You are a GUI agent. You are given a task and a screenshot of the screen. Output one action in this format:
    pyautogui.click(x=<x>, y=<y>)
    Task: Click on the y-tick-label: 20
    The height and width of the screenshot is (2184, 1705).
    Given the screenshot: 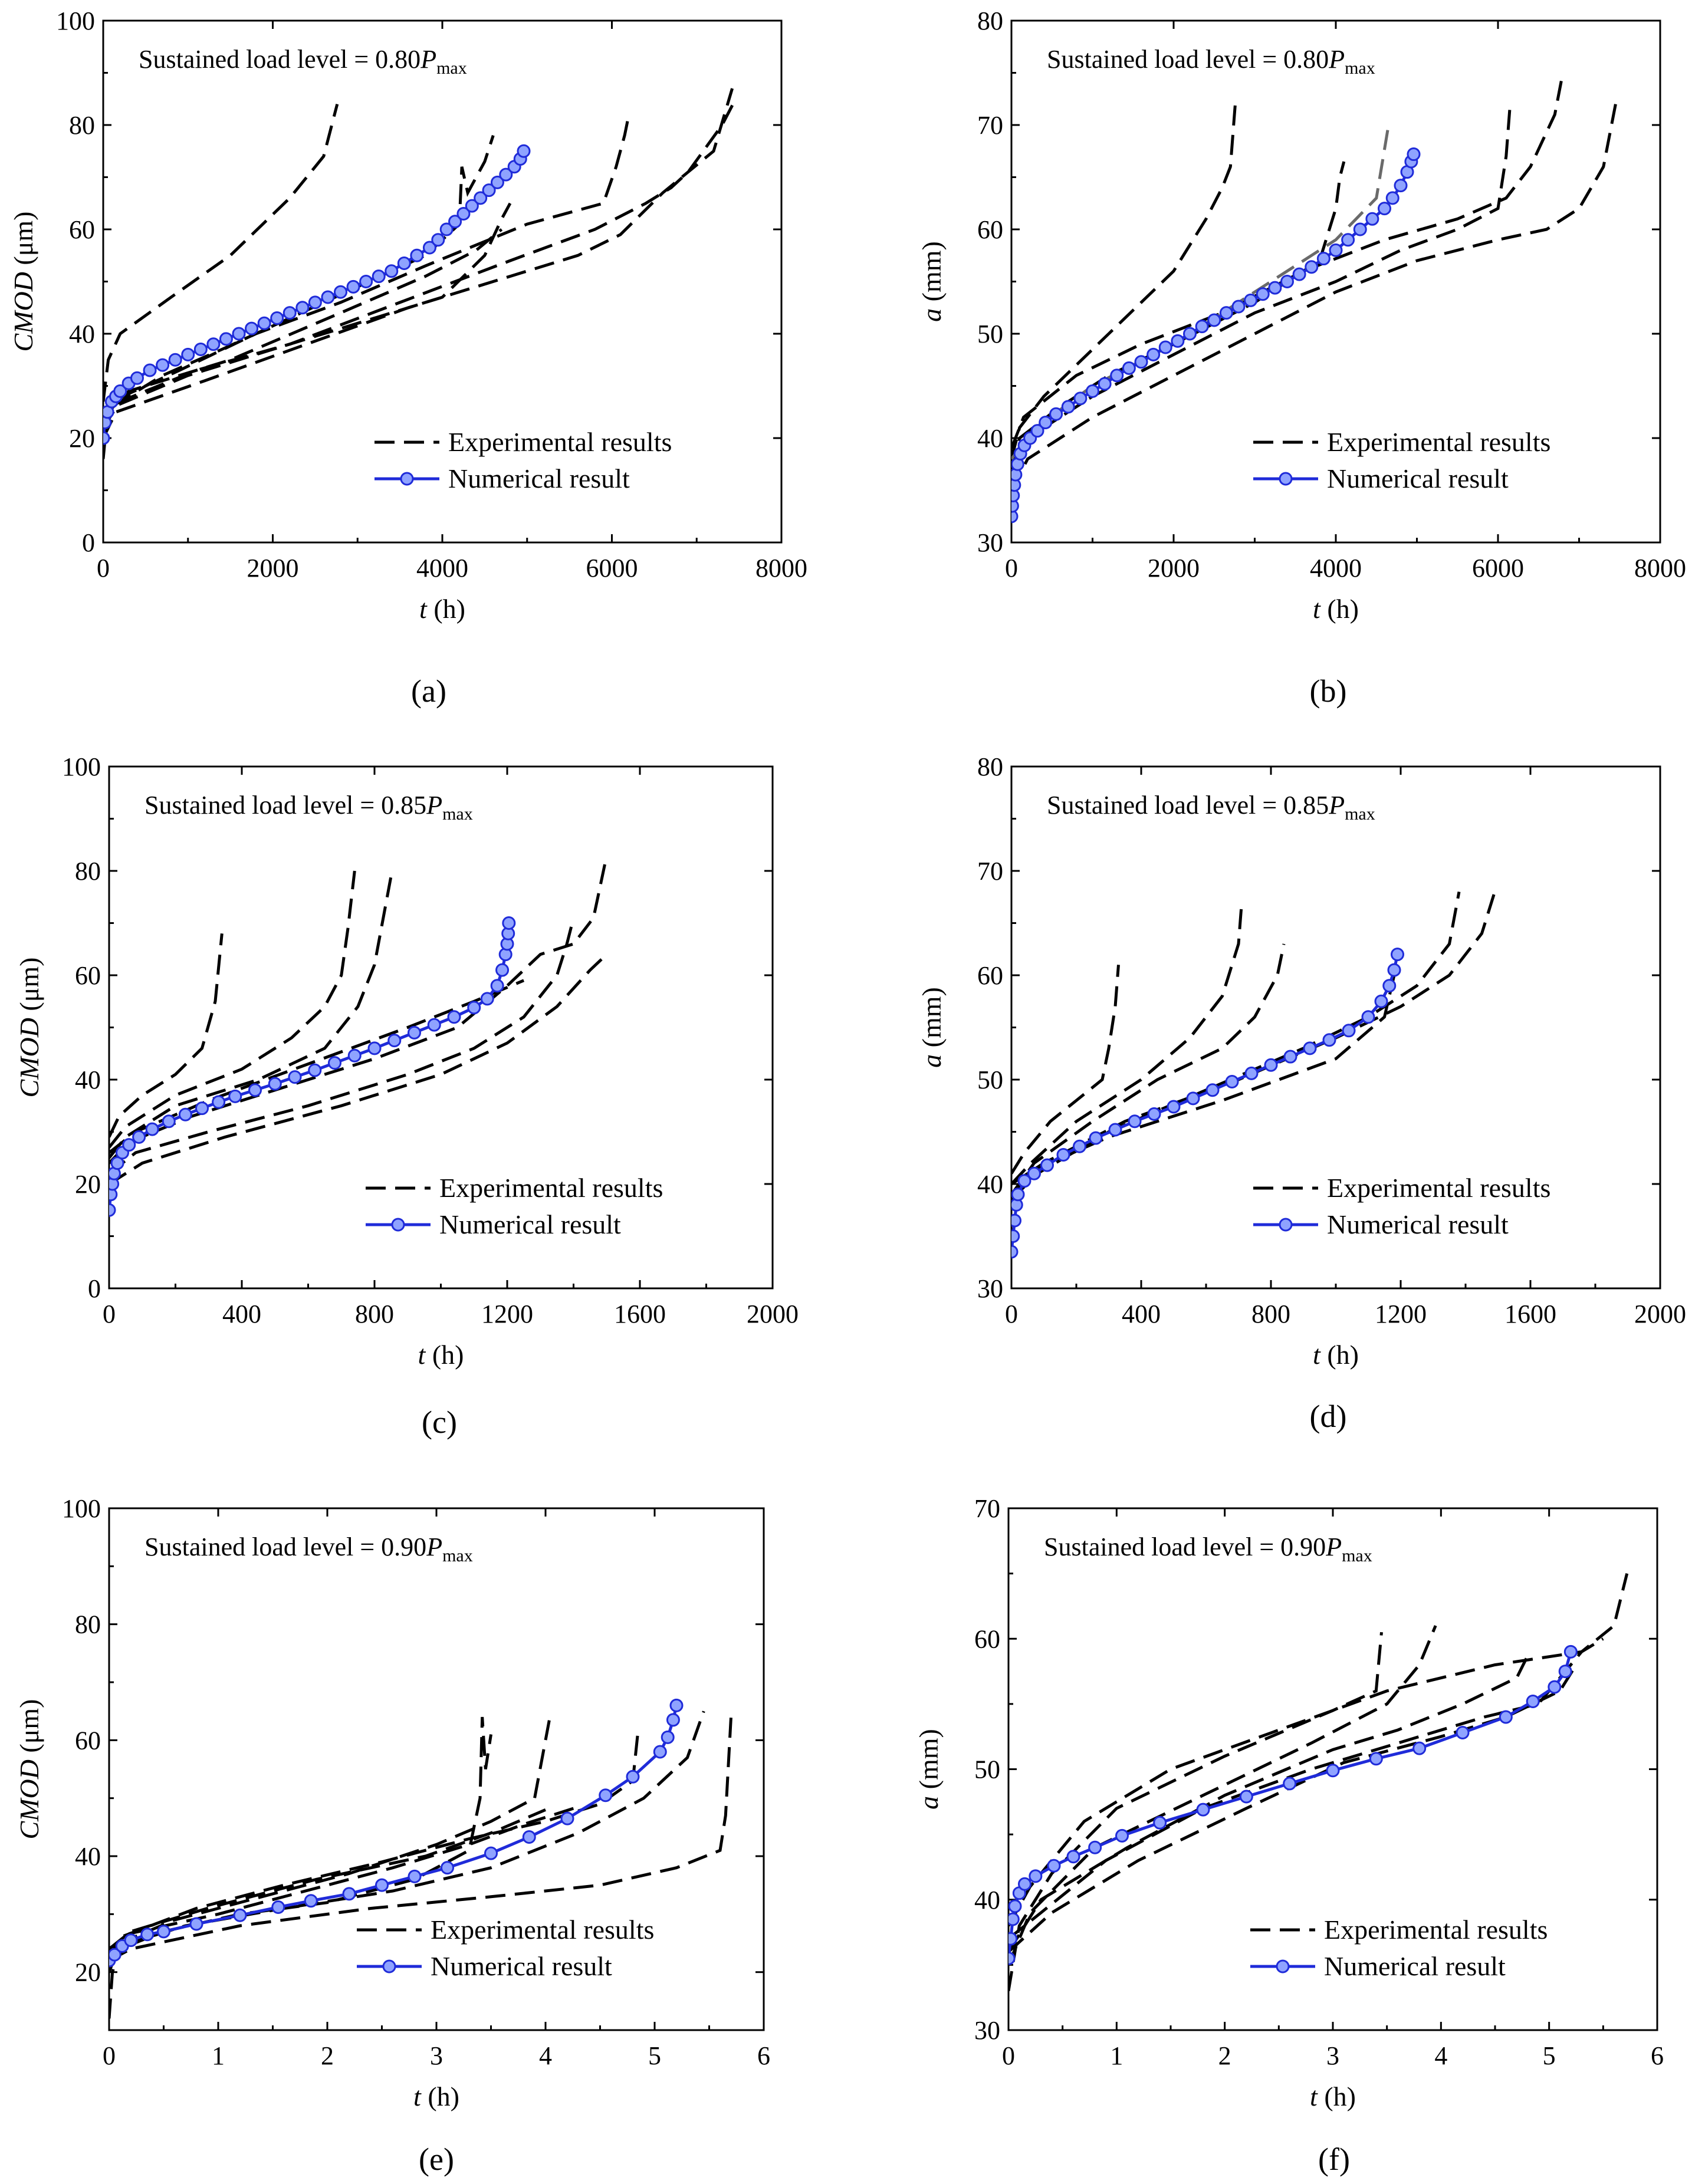 What is the action you would take?
    pyautogui.click(x=88, y=1973)
    